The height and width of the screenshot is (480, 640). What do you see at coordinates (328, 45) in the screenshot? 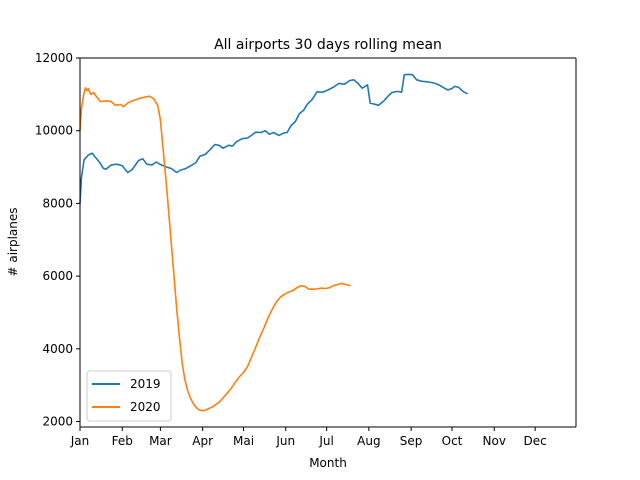
I see `chart-title: All airports 30 days rolling mean` at bounding box center [328, 45].